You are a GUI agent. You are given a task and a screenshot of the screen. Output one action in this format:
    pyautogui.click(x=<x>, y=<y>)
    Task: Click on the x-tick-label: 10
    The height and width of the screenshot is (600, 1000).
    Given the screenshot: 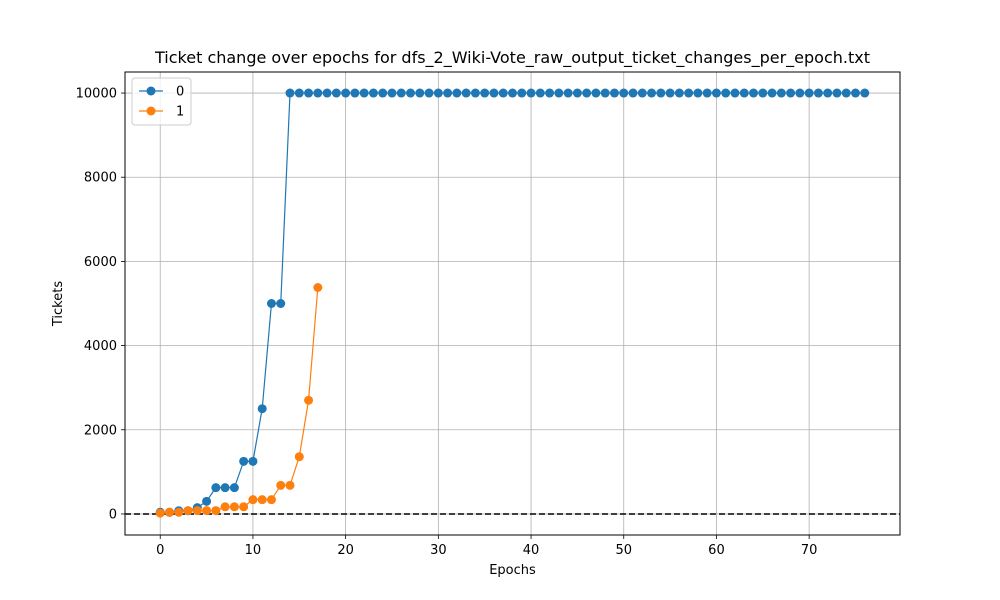 What is the action you would take?
    pyautogui.click(x=253, y=550)
    